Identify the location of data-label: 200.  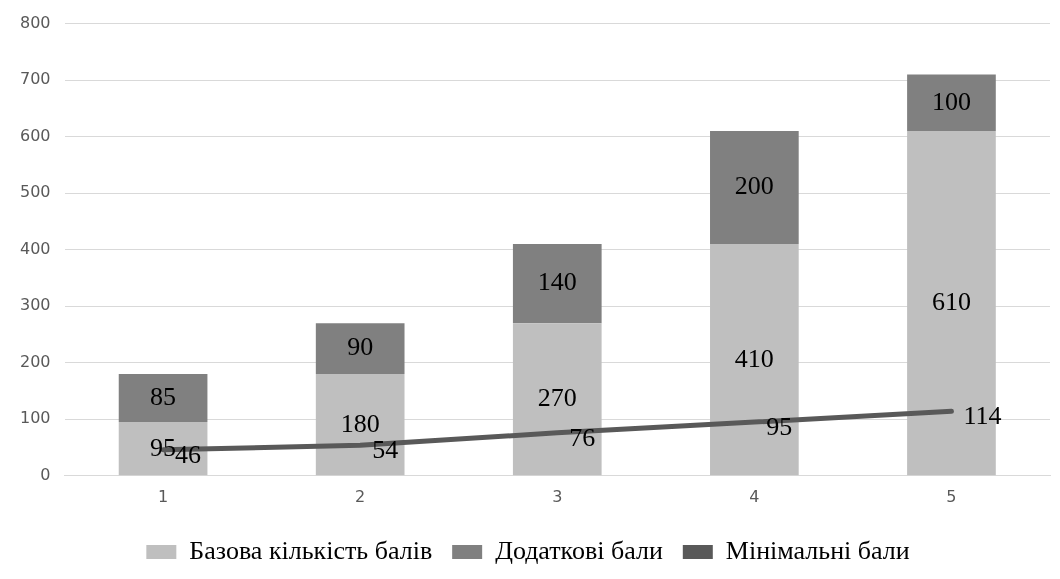
(754, 186).